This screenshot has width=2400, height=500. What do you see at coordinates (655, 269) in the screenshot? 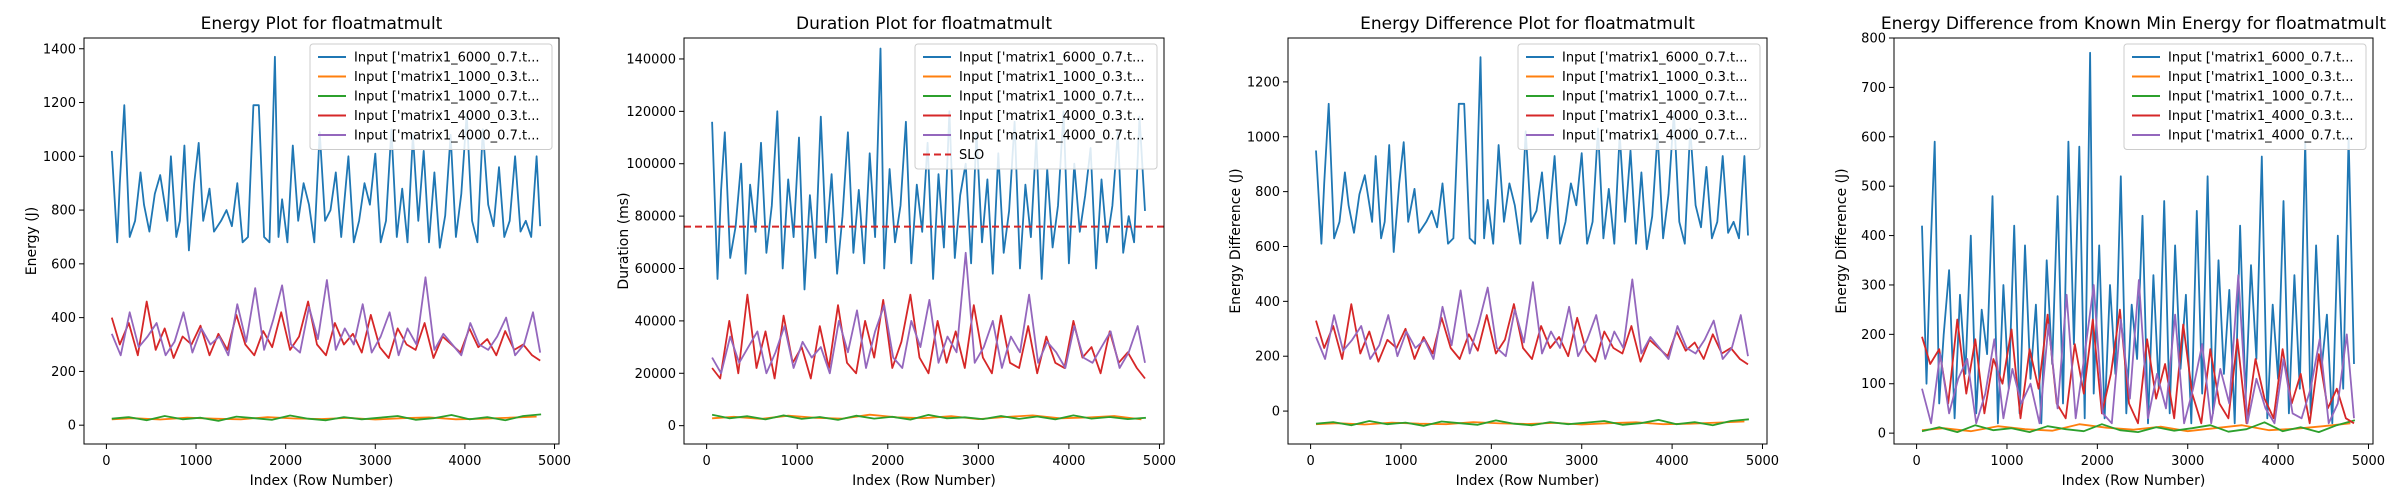
I see `y-tick-label: 60000` at bounding box center [655, 269].